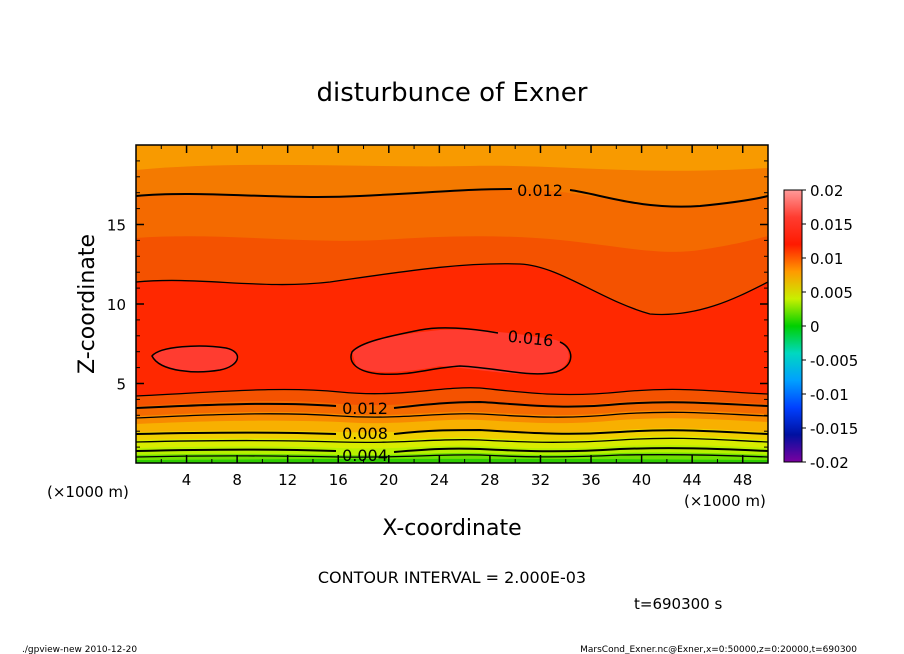 This screenshot has height=654, width=904. Describe the element at coordinates (742, 480) in the screenshot. I see `x-tick-label: 48` at that location.